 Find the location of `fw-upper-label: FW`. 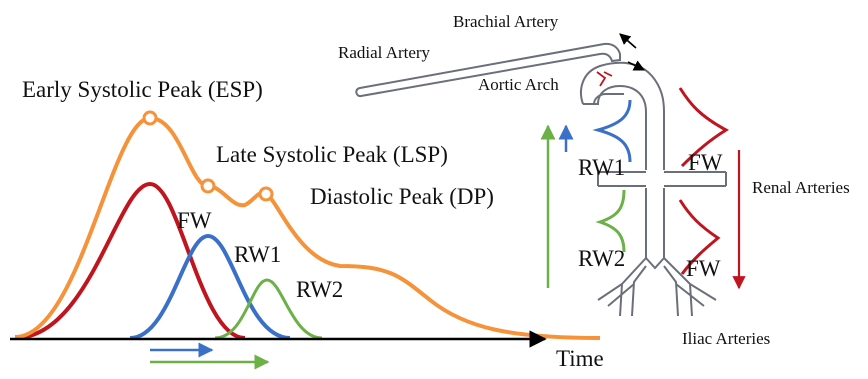

fw-upper-label: FW is located at coordinates (705, 162).